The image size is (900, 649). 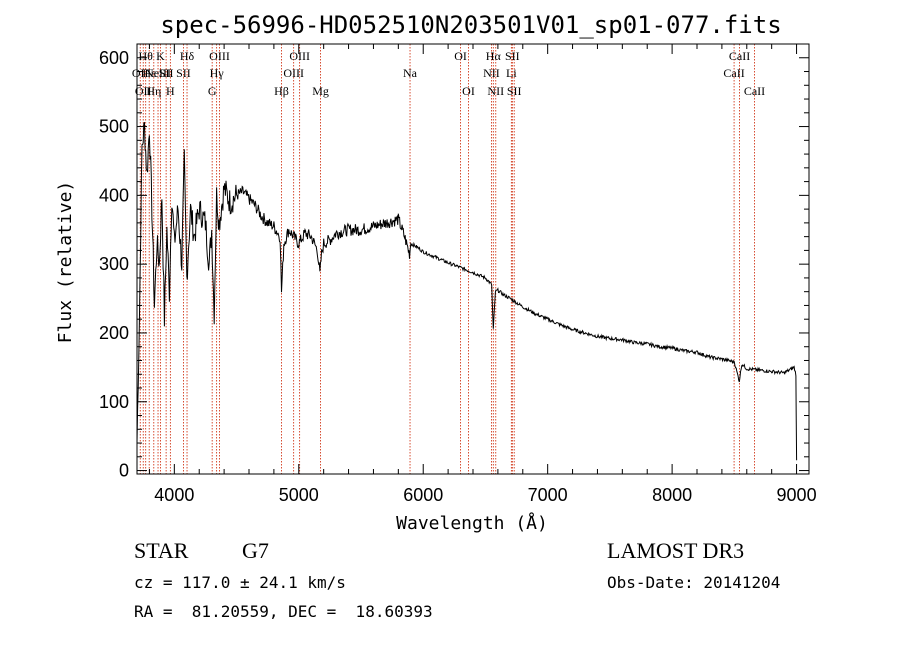 What do you see at coordinates (255, 550) in the screenshot?
I see `object-subclass: G7` at bounding box center [255, 550].